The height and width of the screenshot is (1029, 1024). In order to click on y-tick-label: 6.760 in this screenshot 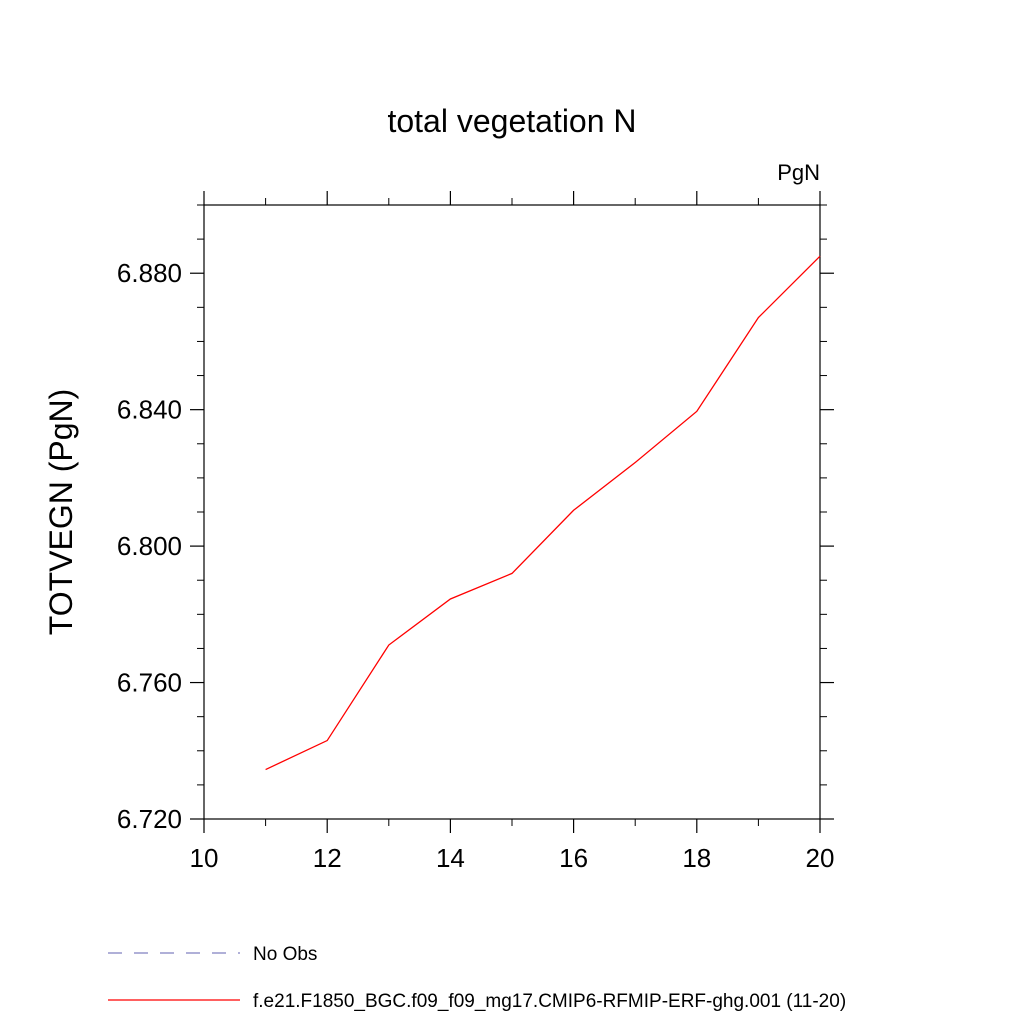, I will do `click(149, 683)`.